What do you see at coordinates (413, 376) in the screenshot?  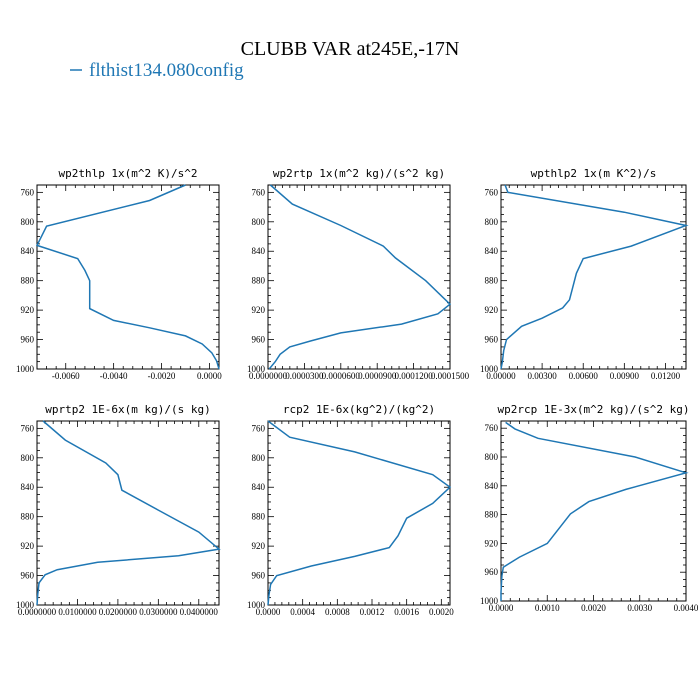 I see `x-tick-label: 0.0001200` at bounding box center [413, 376].